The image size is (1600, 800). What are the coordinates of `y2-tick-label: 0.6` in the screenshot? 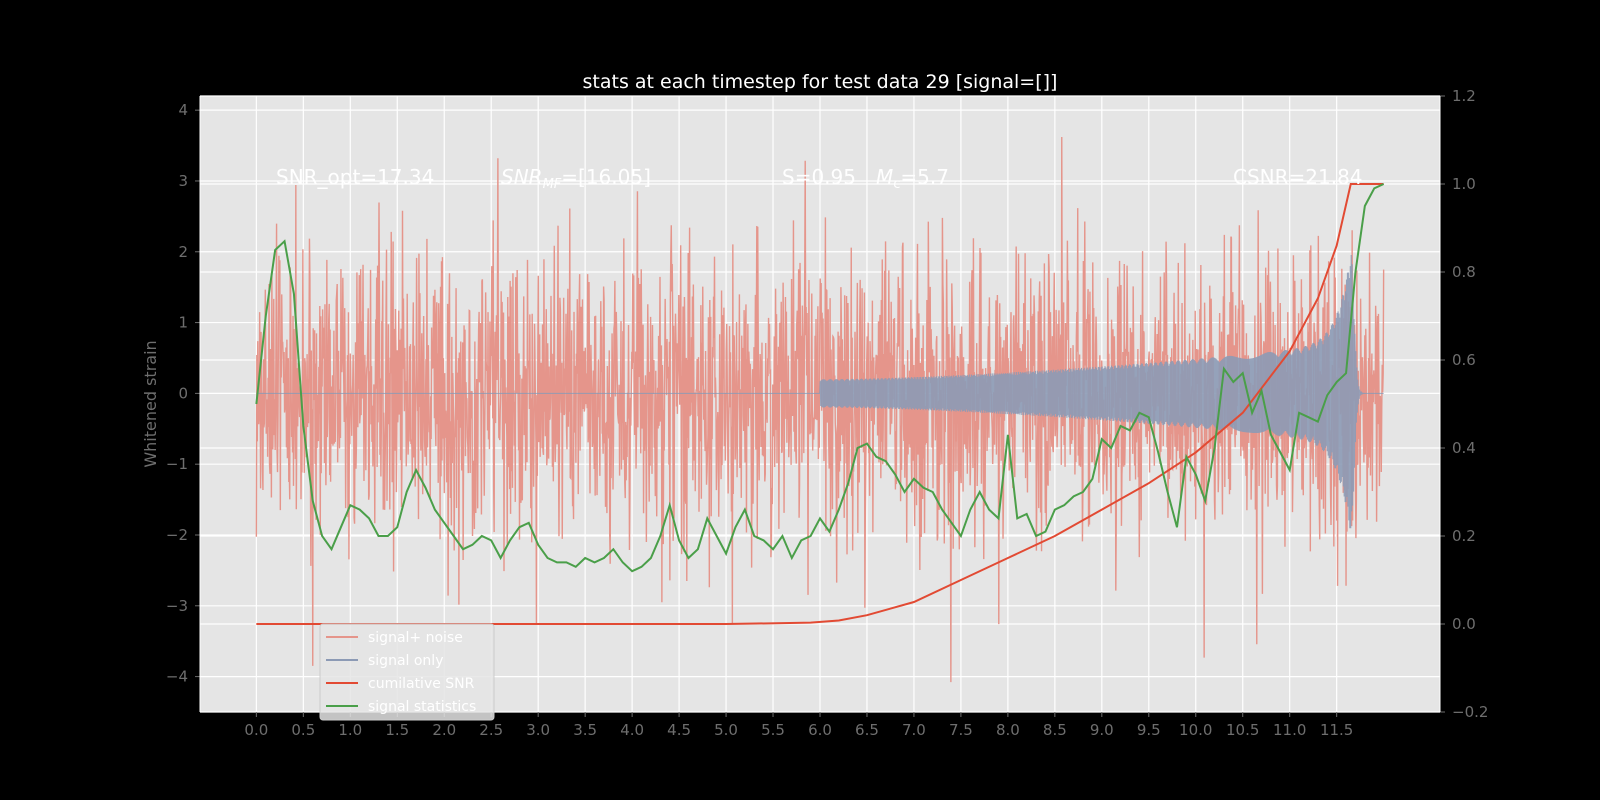 It's located at (1464, 360).